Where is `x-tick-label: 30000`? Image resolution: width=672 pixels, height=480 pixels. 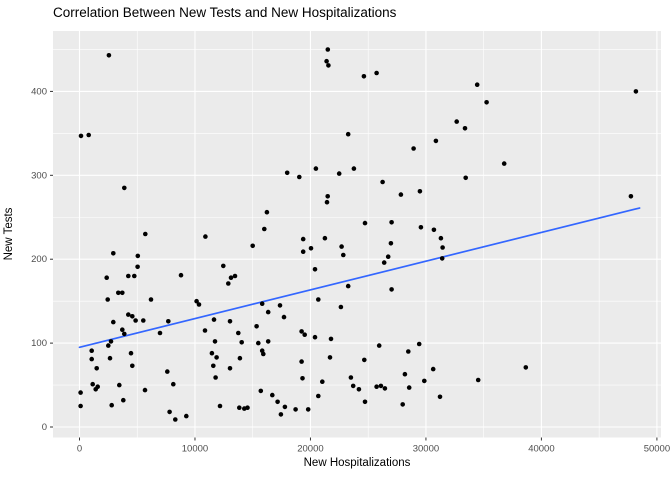
x-tick-label: 30000 is located at coordinates (426, 449).